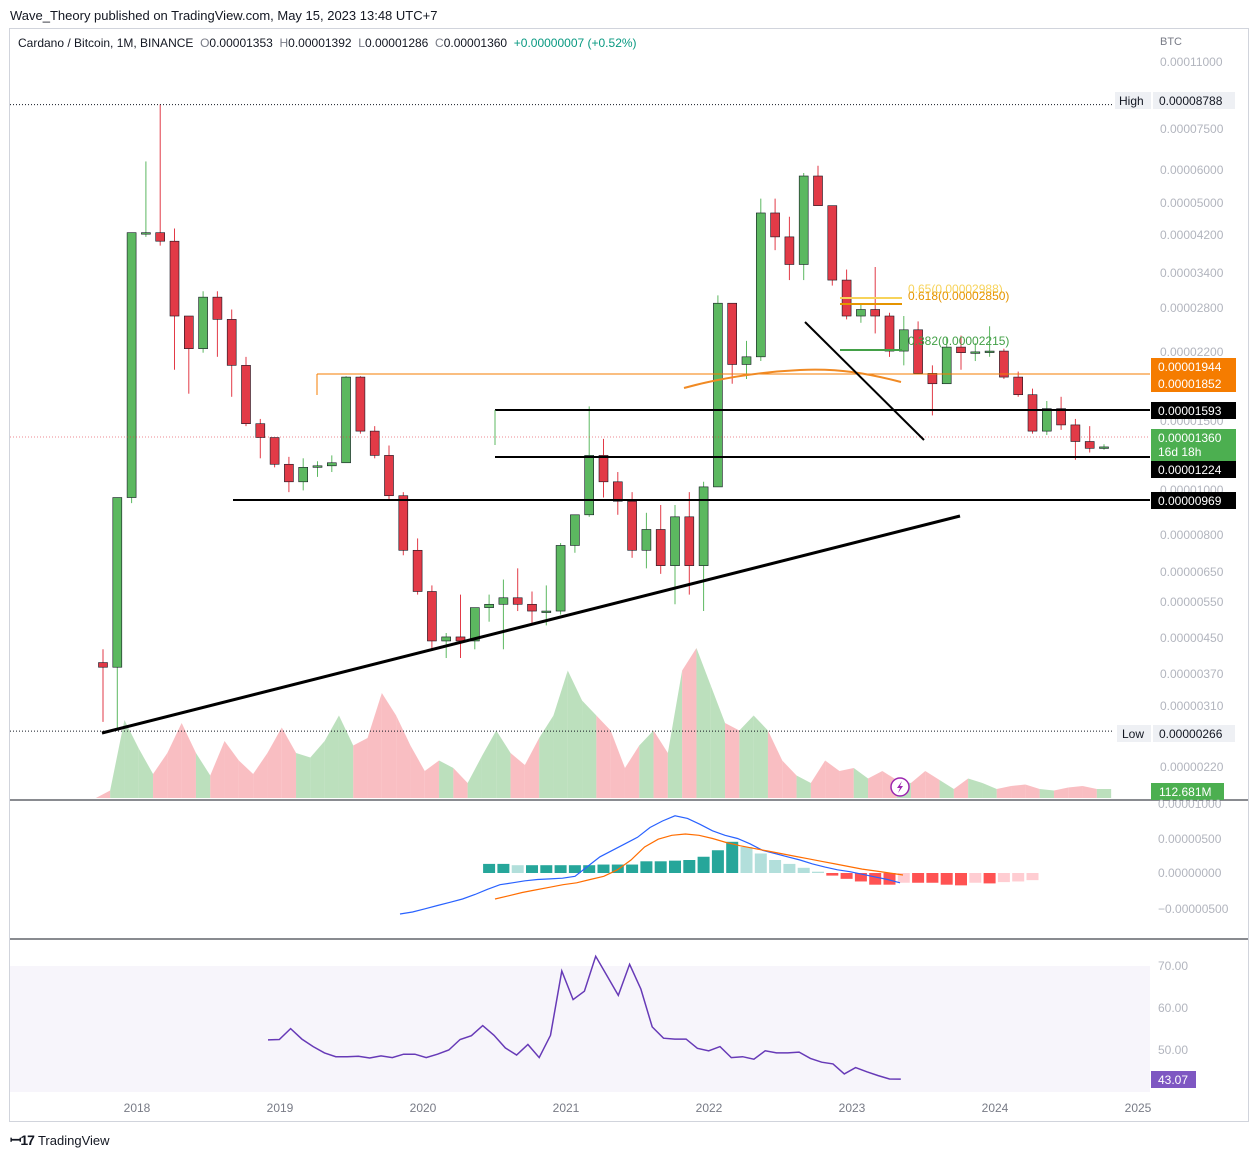  Describe the element at coordinates (1185, 792) in the screenshot. I see `volume-tag: 112.681M` at that location.